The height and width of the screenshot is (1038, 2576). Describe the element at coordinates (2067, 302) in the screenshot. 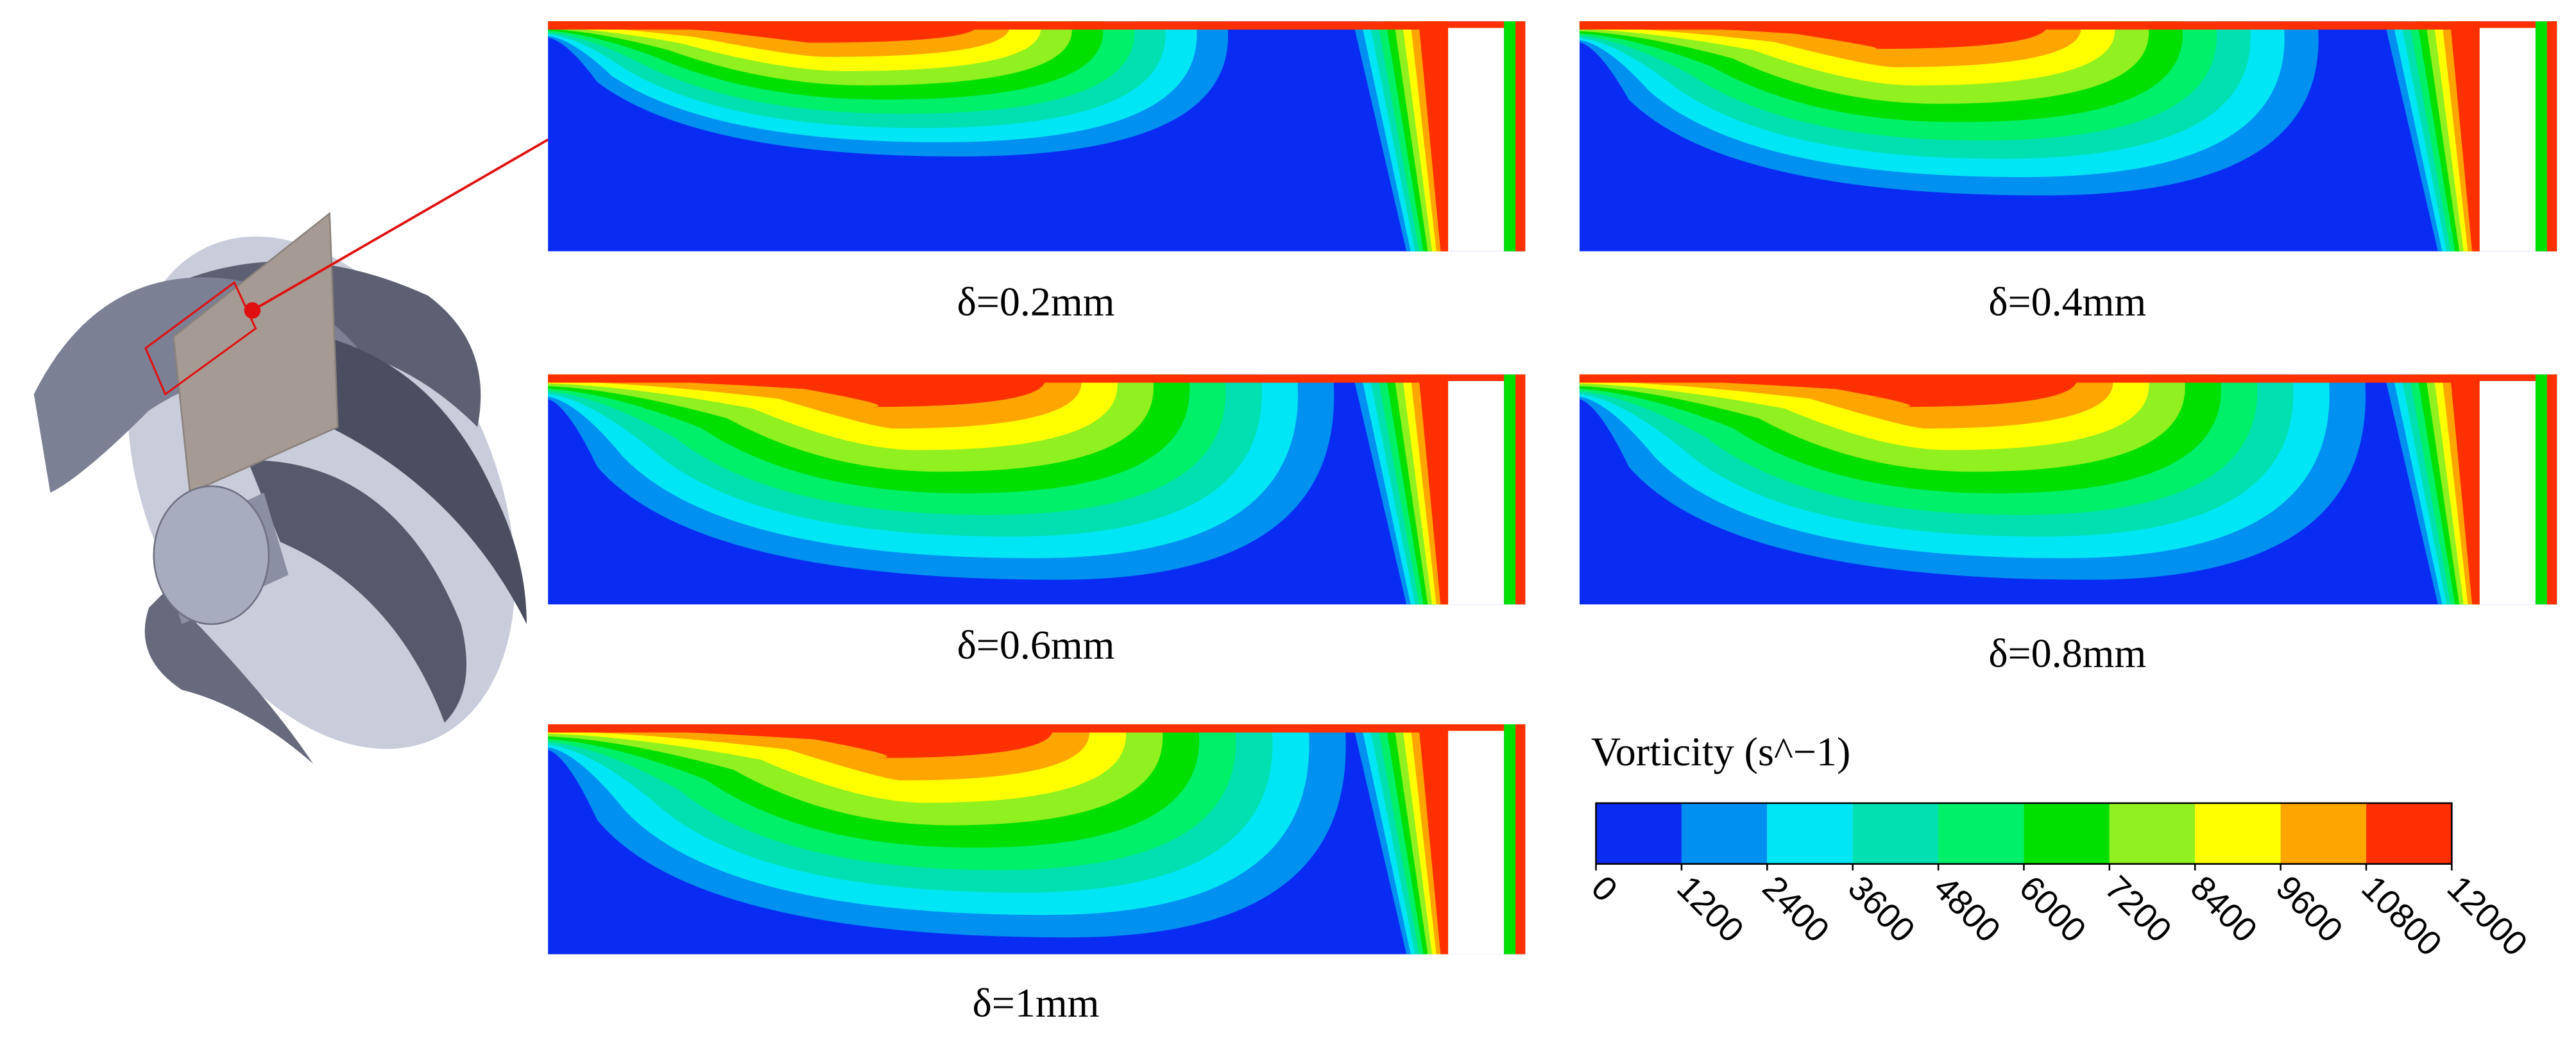

I see `panel-label: δ=0.4mm` at that location.